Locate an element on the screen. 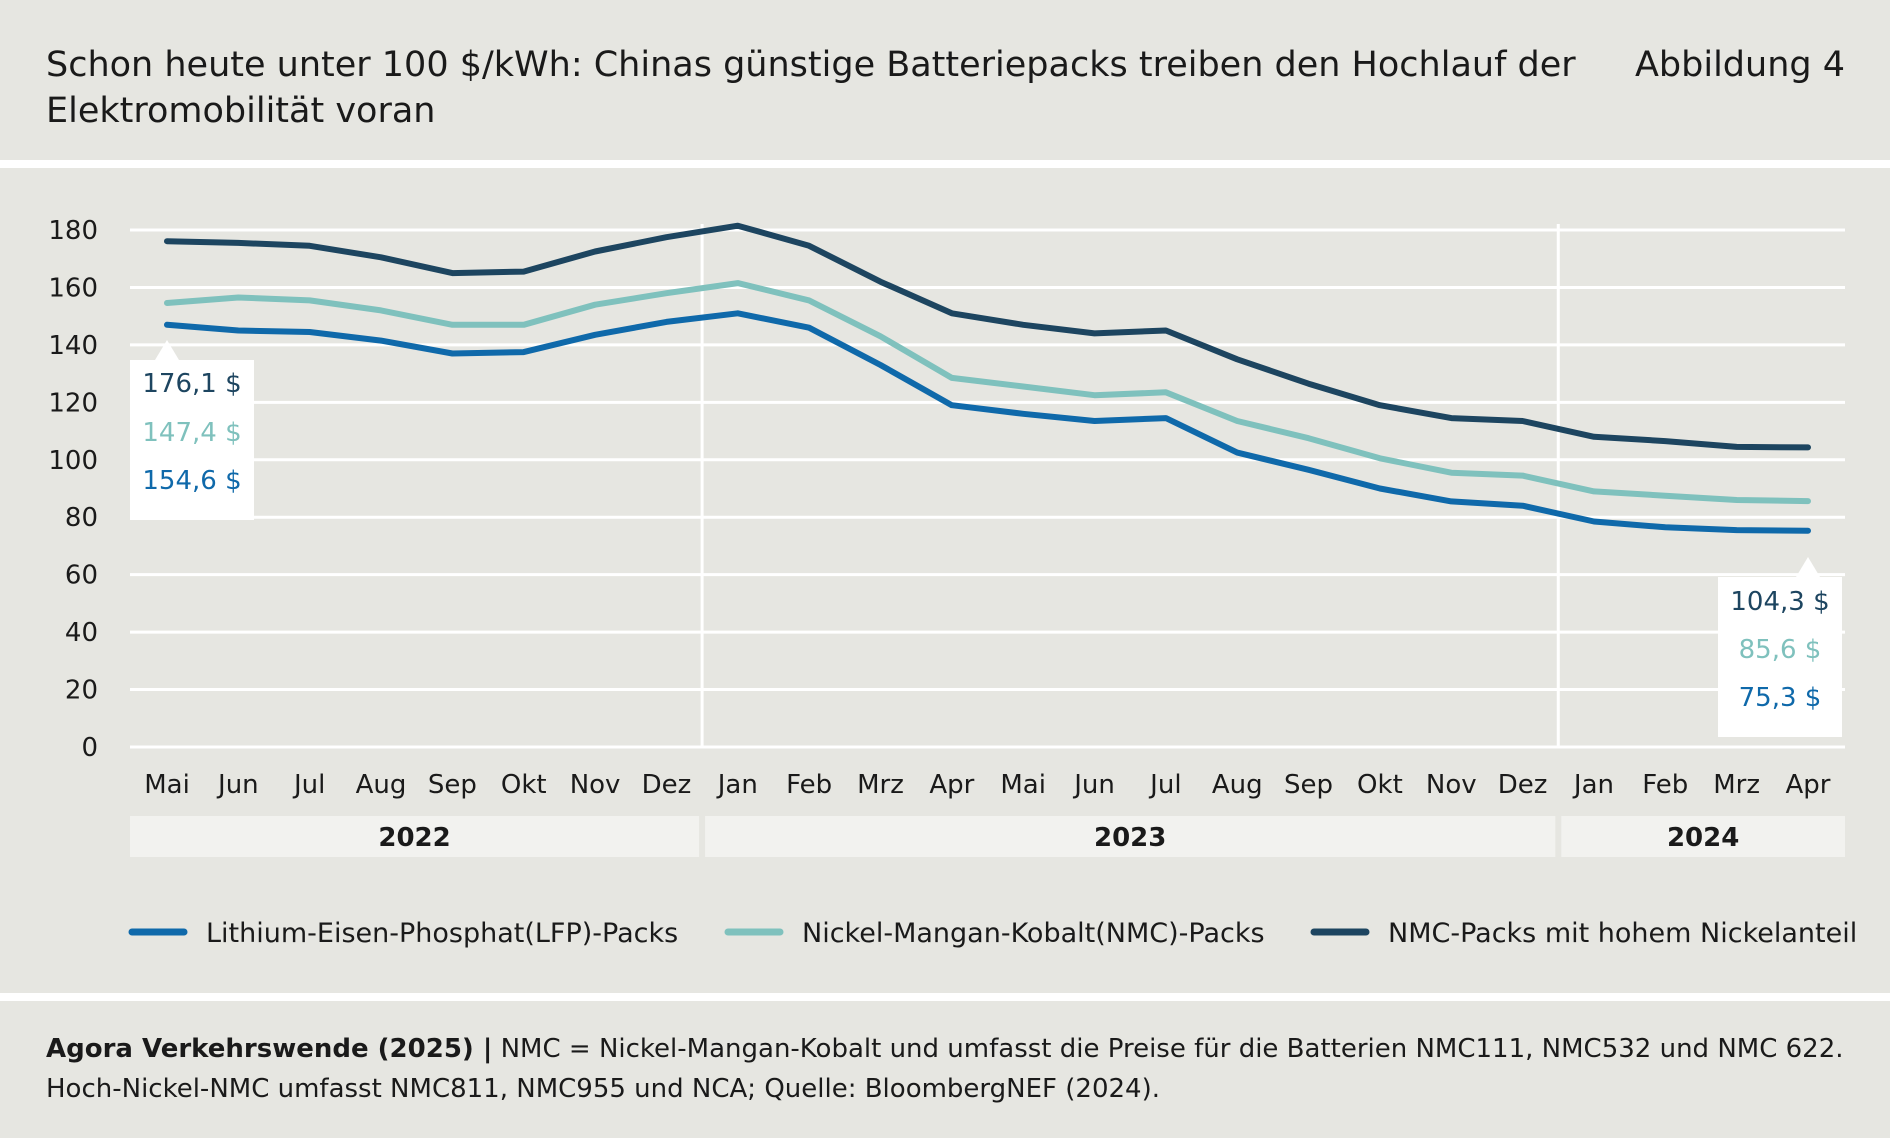  footer-band is located at coordinates (945, 1069).